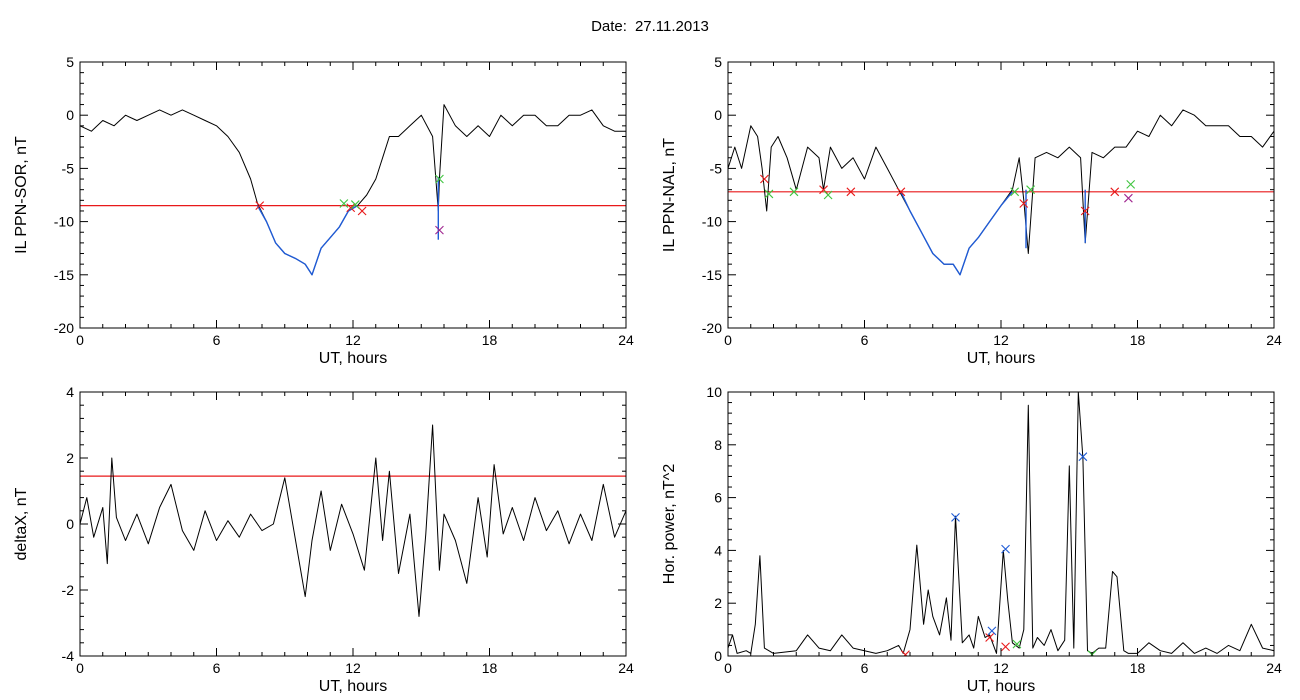 This screenshot has height=700, width=1300. I want to click on y-axis-label: IL PPN-NAL, nT, so click(669, 195).